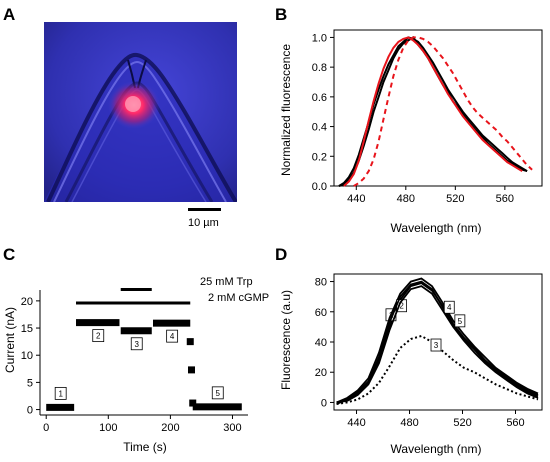 The image size is (550, 462). What do you see at coordinates (505, 199) in the screenshot?
I see `chart-b-xtick-label: 560` at bounding box center [505, 199].